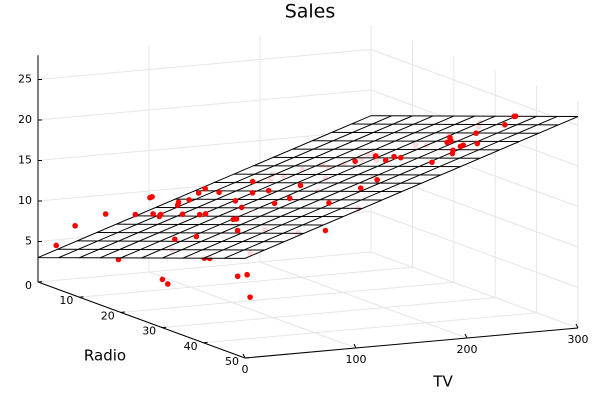  What do you see at coordinates (191, 346) in the screenshot?
I see `y-tick-label: 40` at bounding box center [191, 346].